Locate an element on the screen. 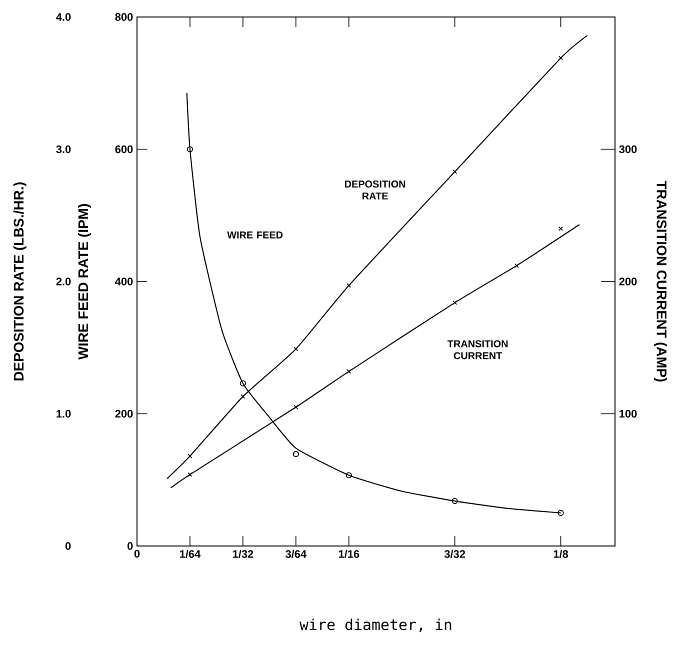 This screenshot has width=682, height=658. y3-tick-label: 3.0 is located at coordinates (63, 149).